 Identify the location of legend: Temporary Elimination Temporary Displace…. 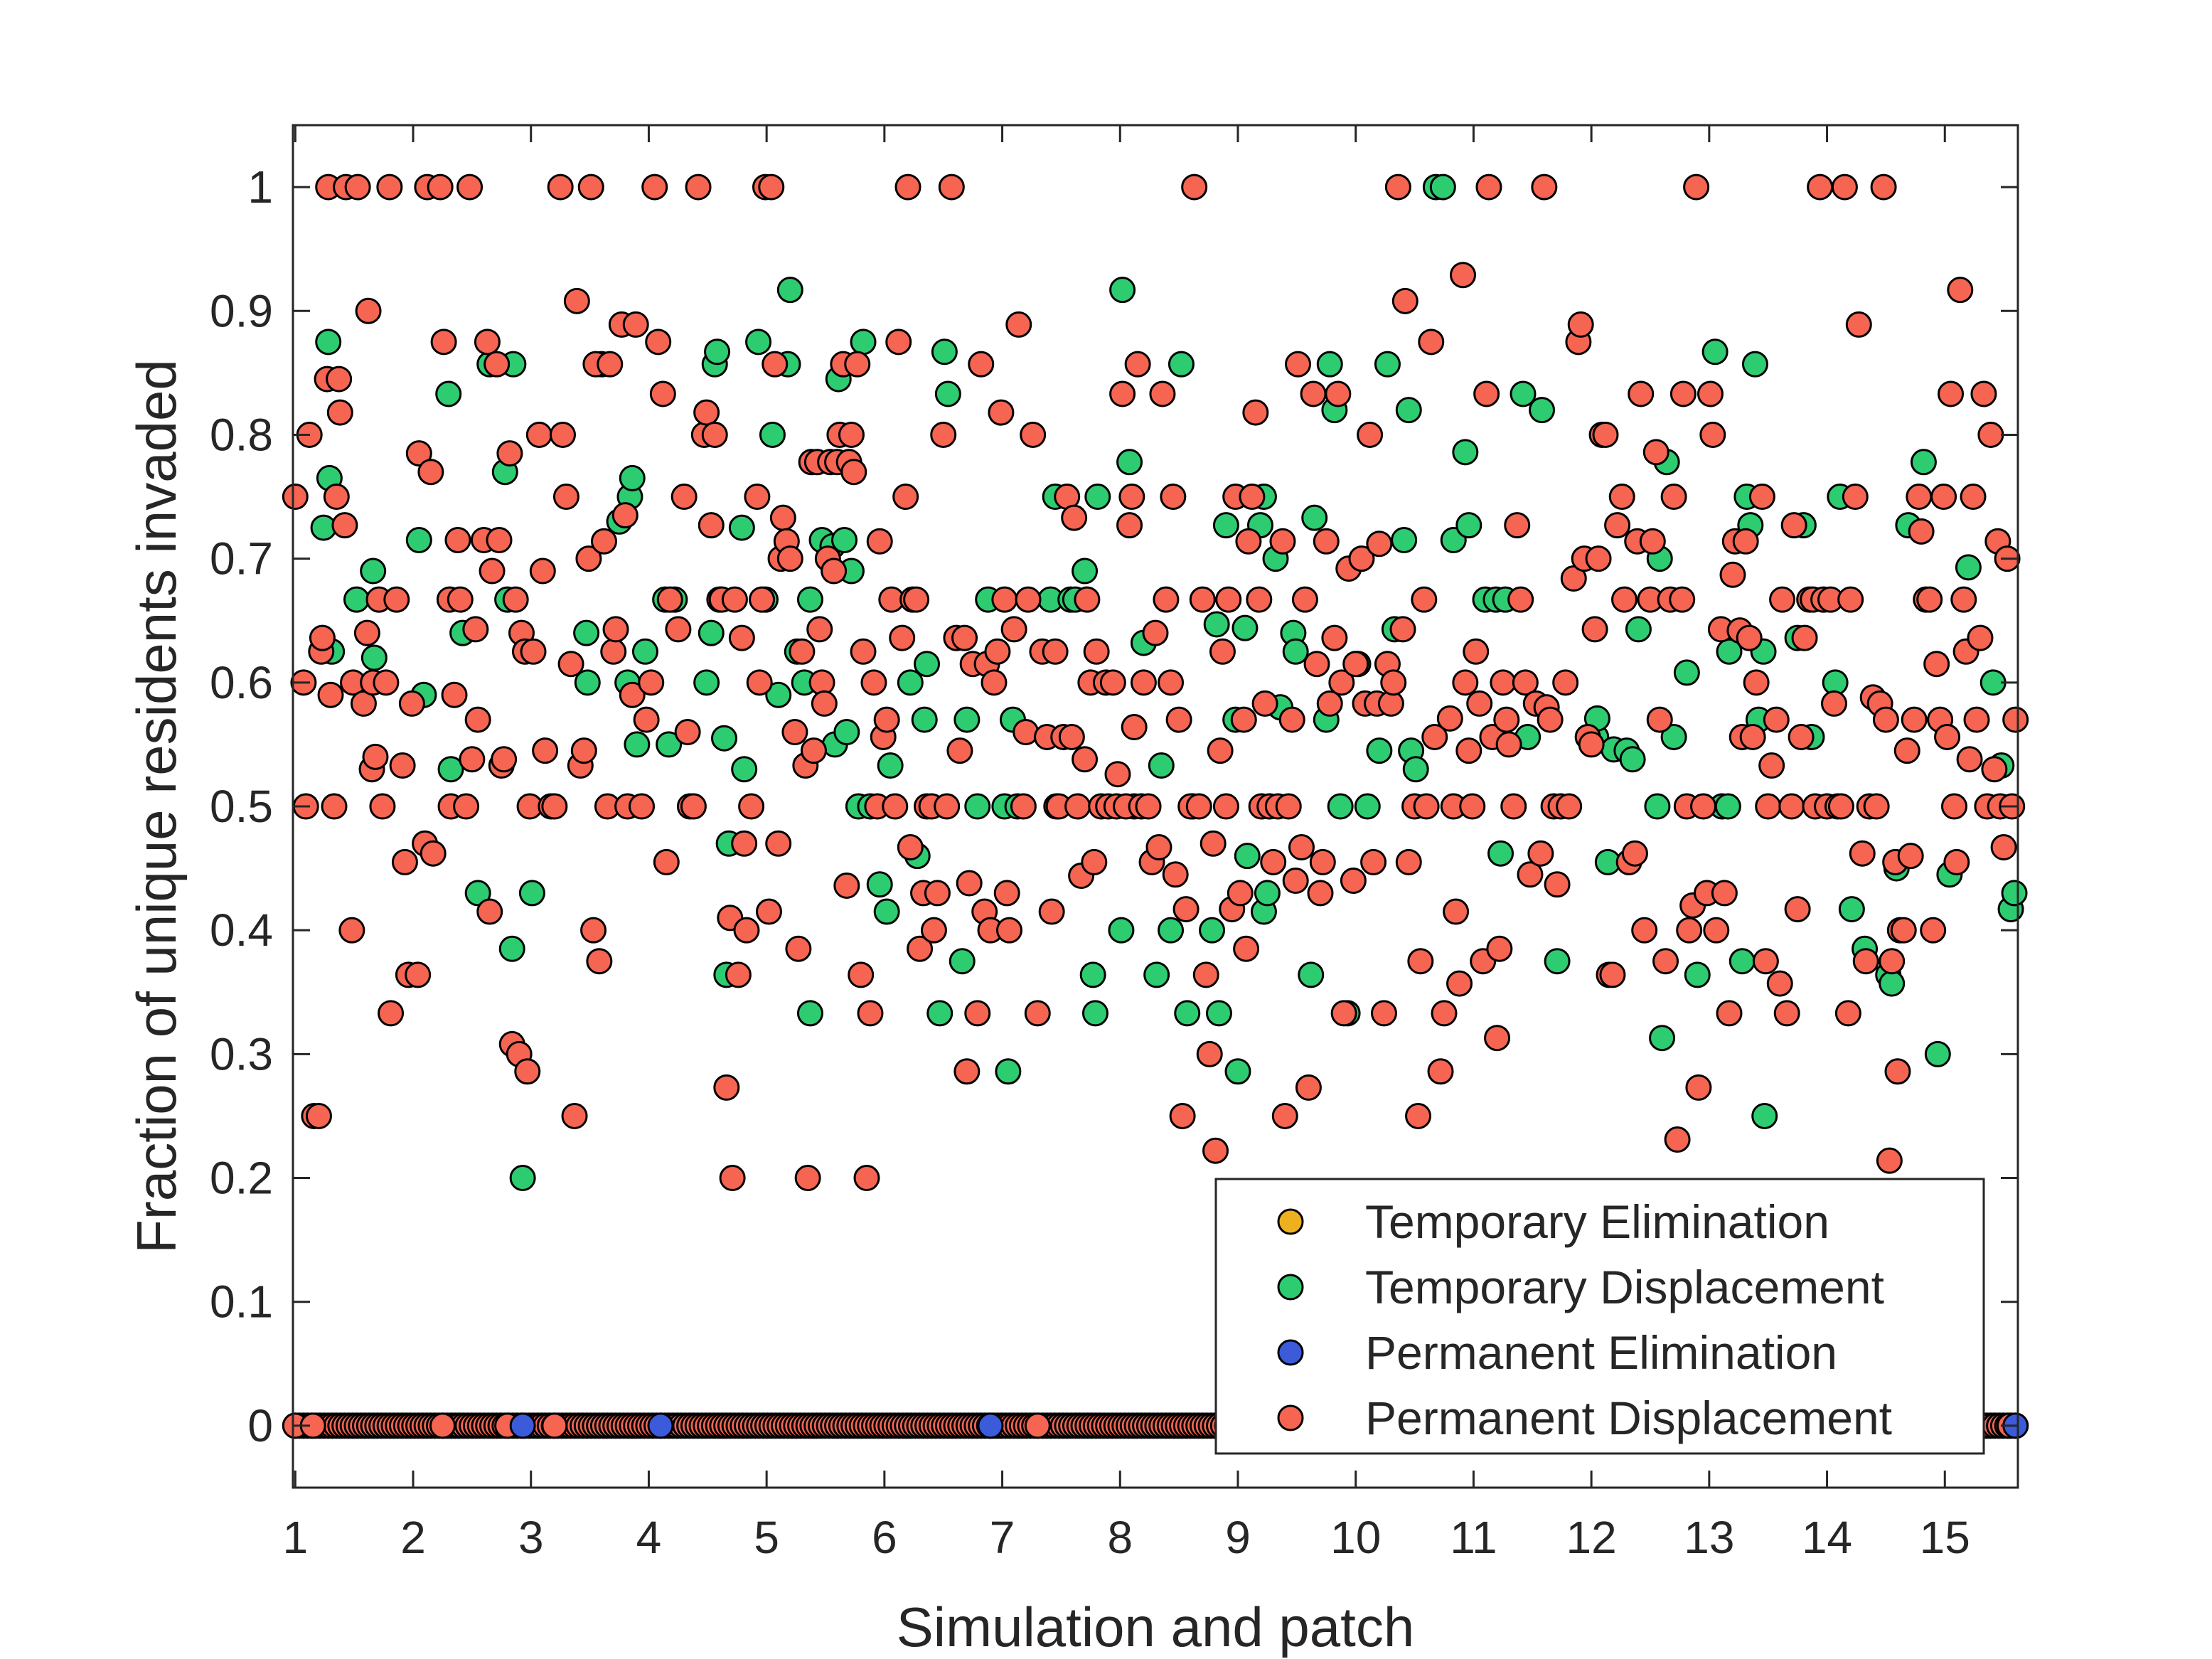
(1599, 1316).